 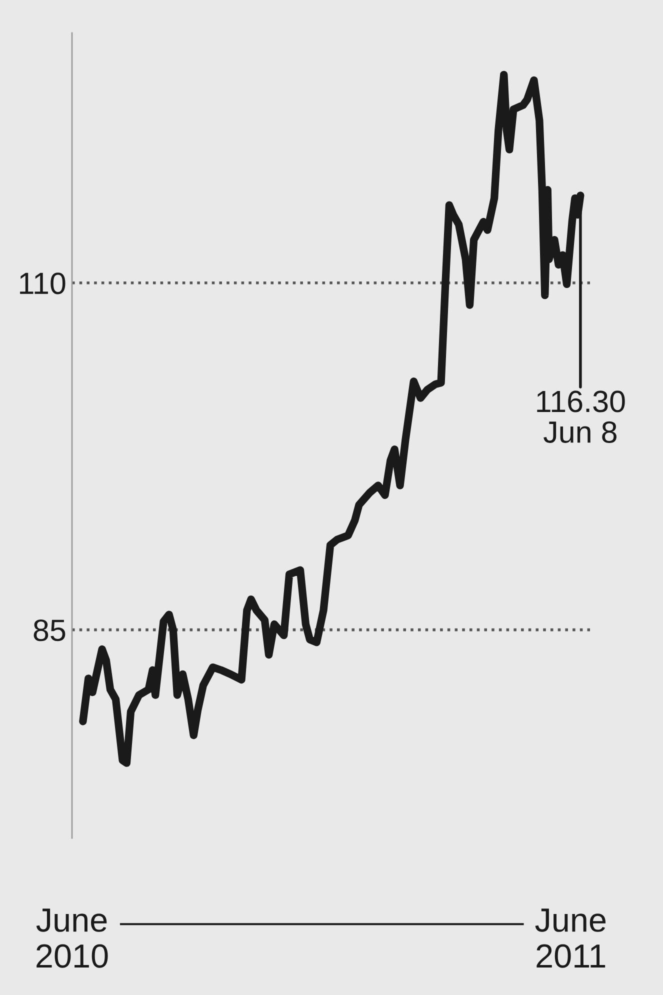 What do you see at coordinates (581, 416) in the screenshot?
I see `annotation: 116.30 Jun 8` at bounding box center [581, 416].